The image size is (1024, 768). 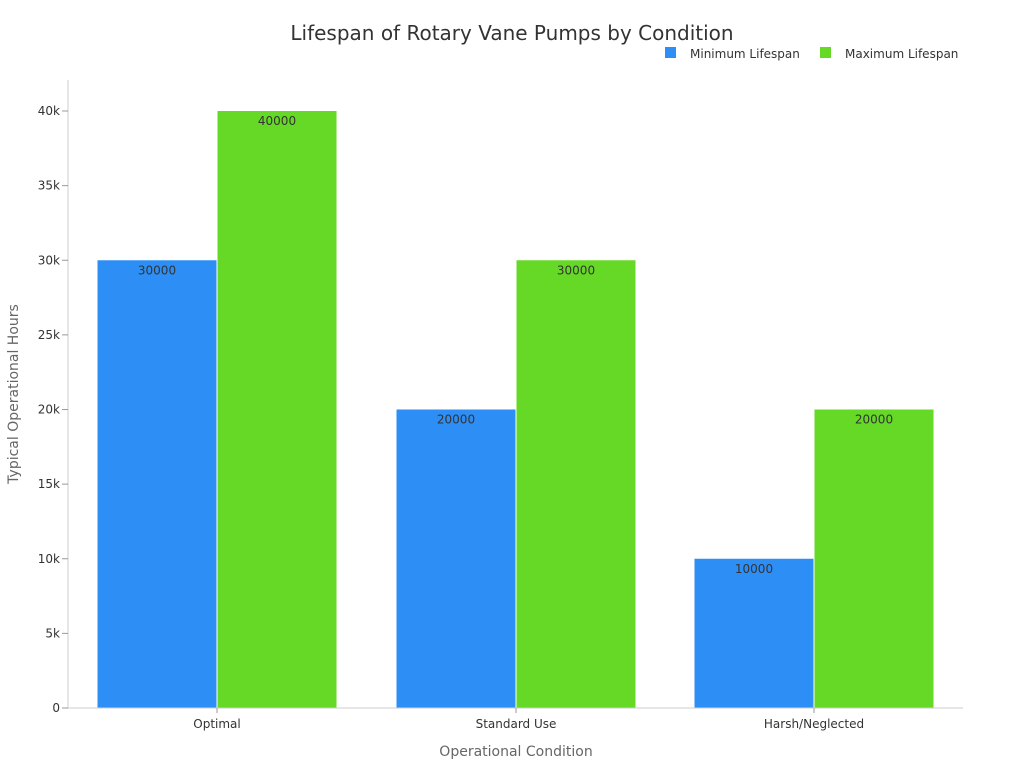 What do you see at coordinates (516, 724) in the screenshot?
I see `x-tick-label: Standard Use` at bounding box center [516, 724].